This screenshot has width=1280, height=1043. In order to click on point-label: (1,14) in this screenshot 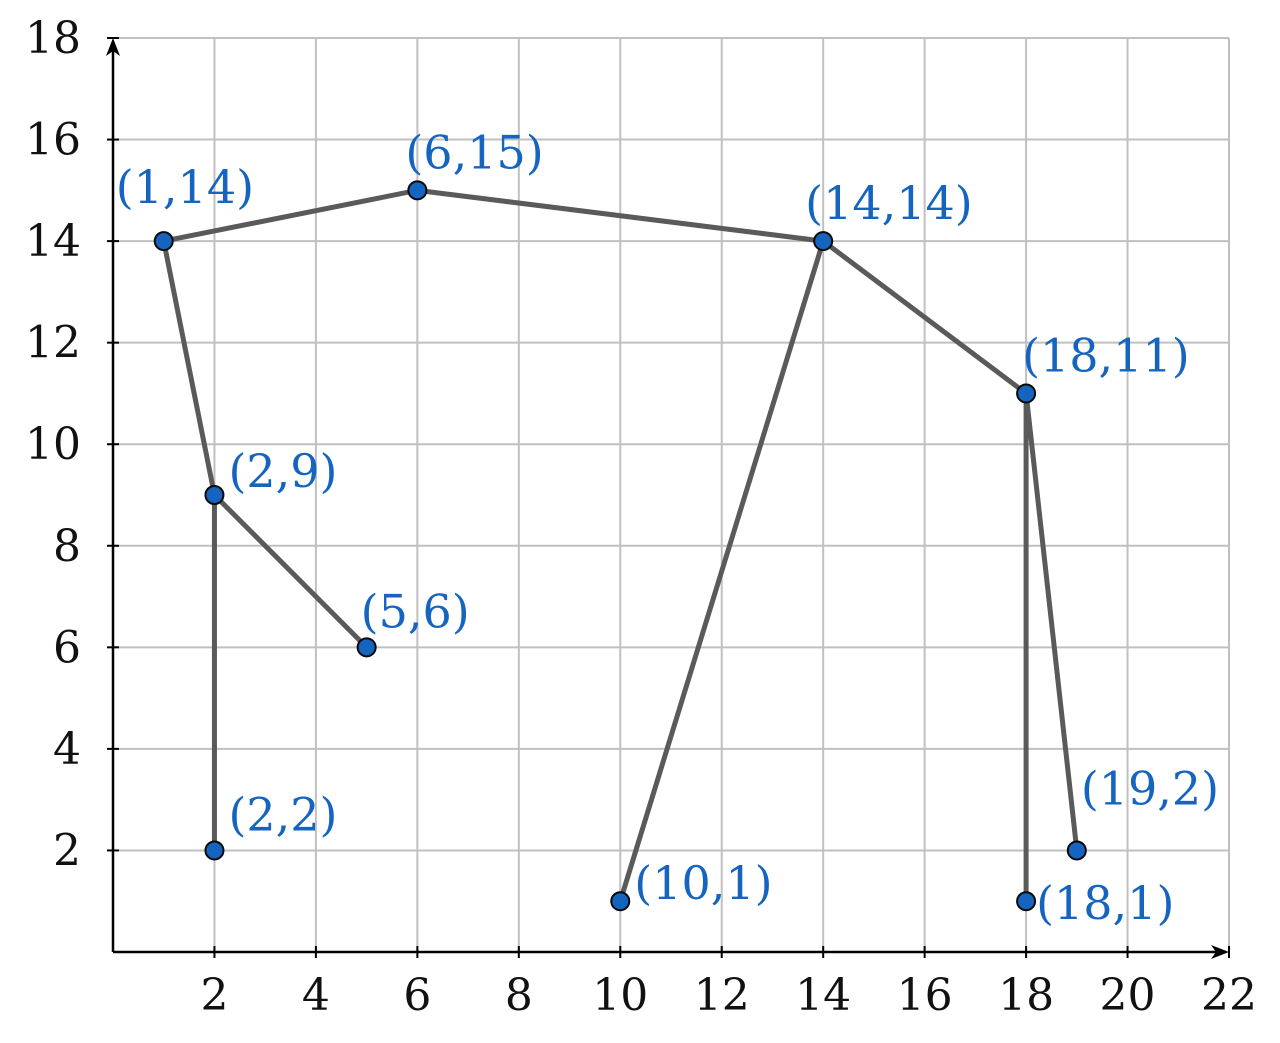, I will do `click(185, 187)`.